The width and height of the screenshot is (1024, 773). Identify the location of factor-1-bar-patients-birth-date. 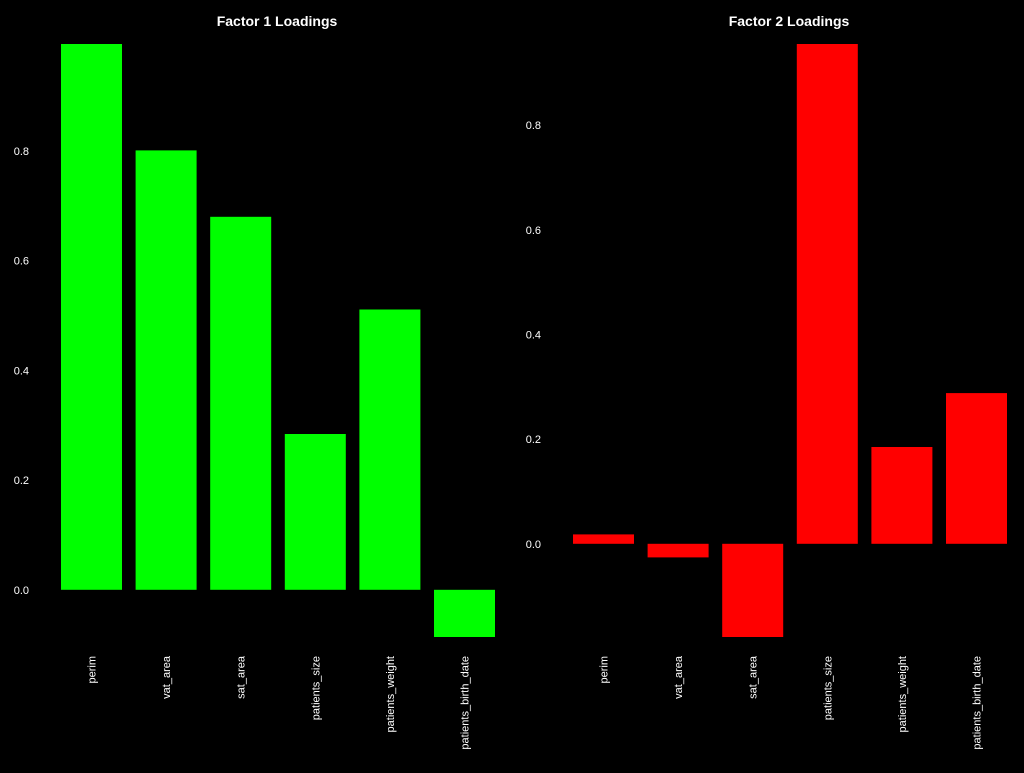
(464, 613).